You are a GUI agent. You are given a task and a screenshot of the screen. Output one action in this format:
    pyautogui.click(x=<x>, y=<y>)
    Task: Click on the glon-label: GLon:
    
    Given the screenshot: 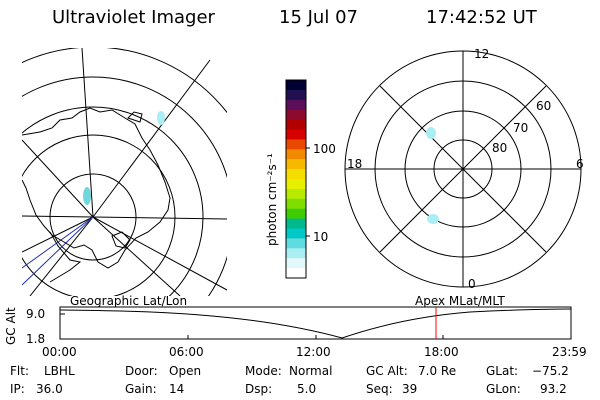 What is the action you would take?
    pyautogui.click(x=503, y=389)
    